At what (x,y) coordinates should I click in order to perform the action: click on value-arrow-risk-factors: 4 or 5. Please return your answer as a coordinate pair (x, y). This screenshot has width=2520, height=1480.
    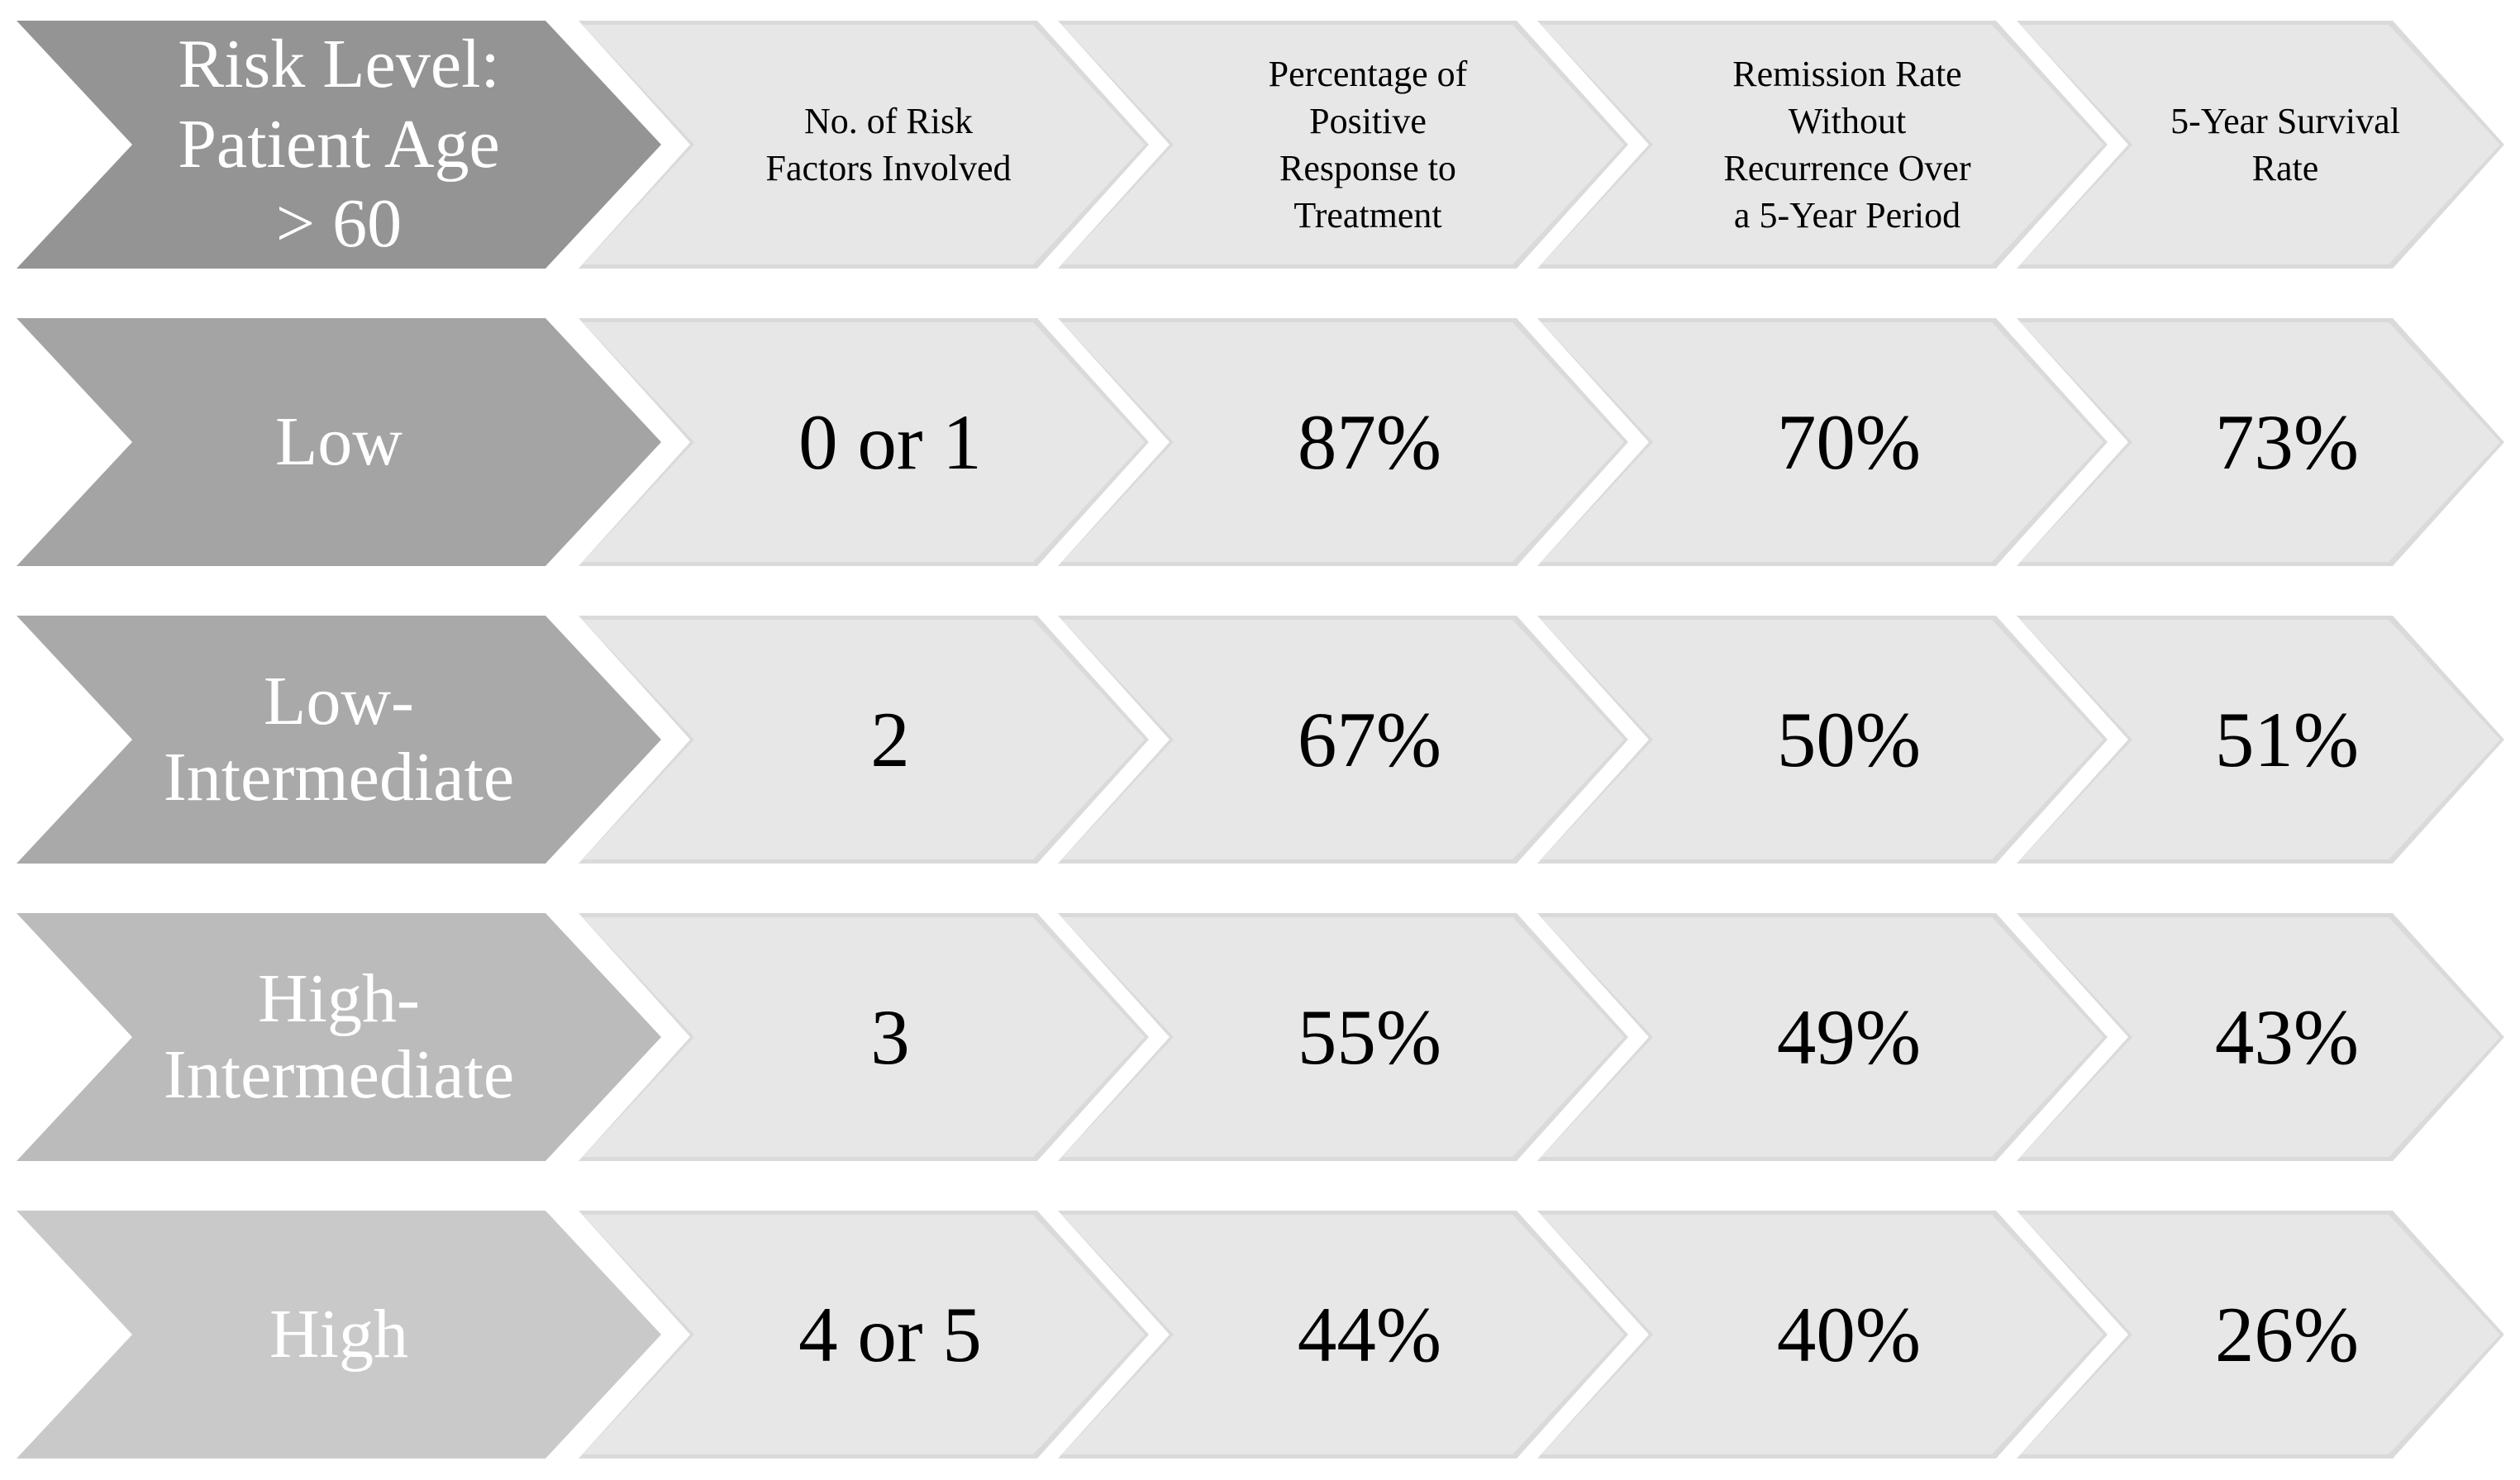
    Looking at the image, I should click on (864, 1335).